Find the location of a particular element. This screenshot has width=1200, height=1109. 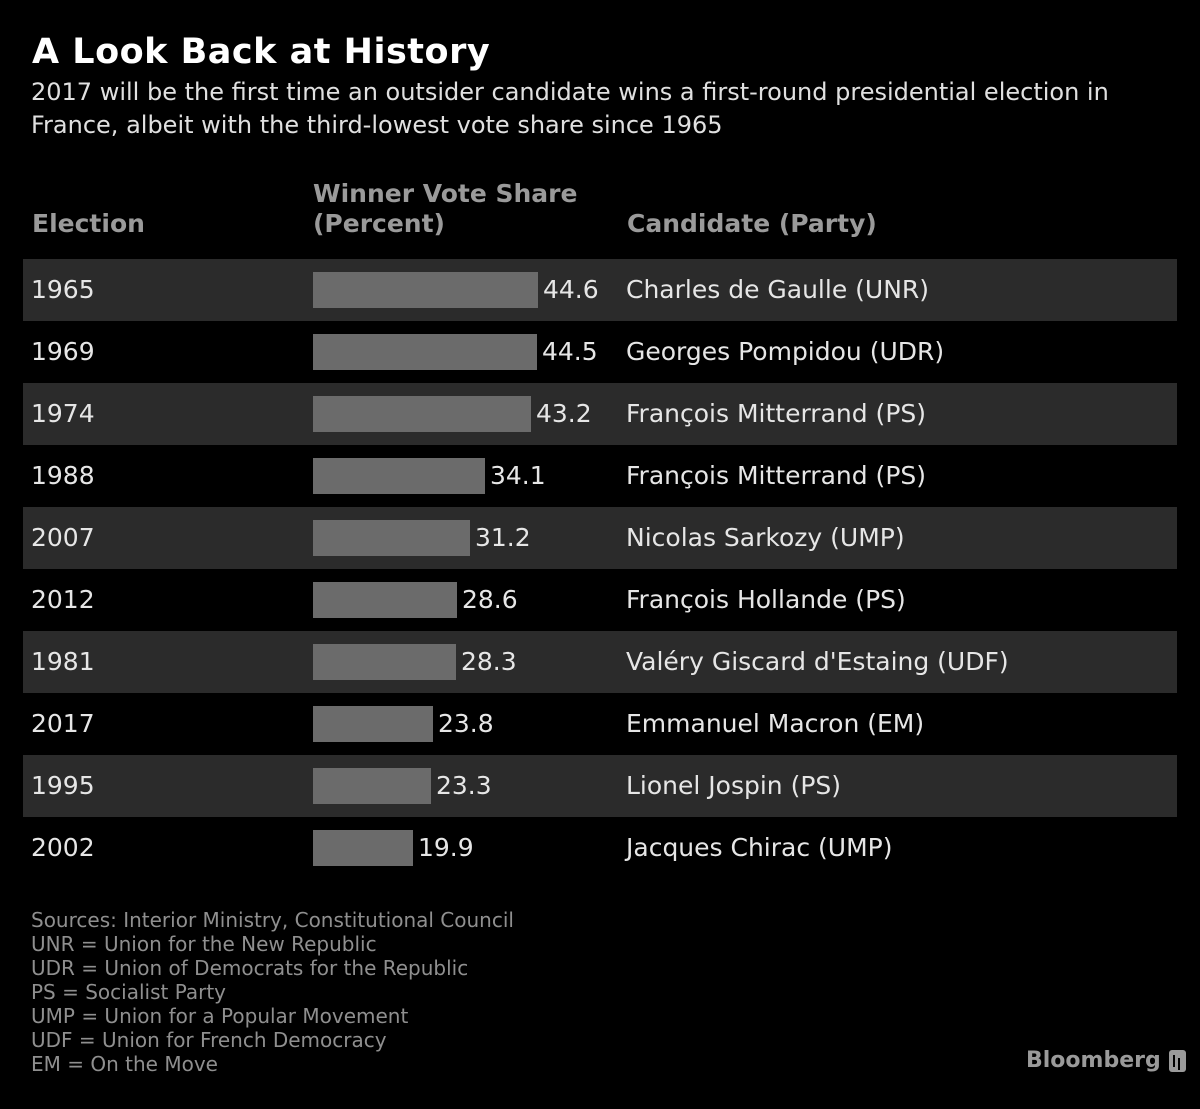

election-year: 2012 is located at coordinates (63, 599).